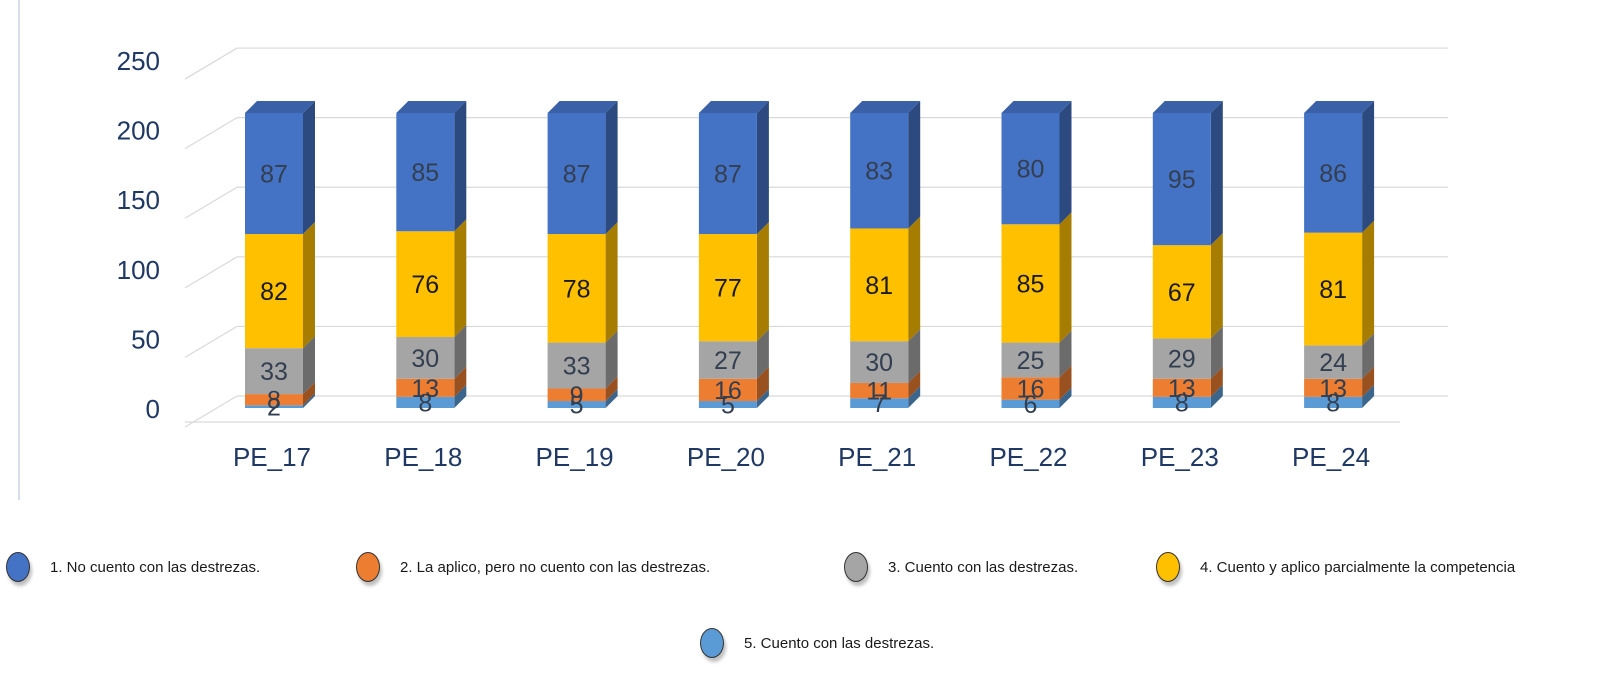 This screenshot has width=1620, height=684. What do you see at coordinates (762, 398) in the screenshot?
I see `bar-side-PE_20-s0` at bounding box center [762, 398].